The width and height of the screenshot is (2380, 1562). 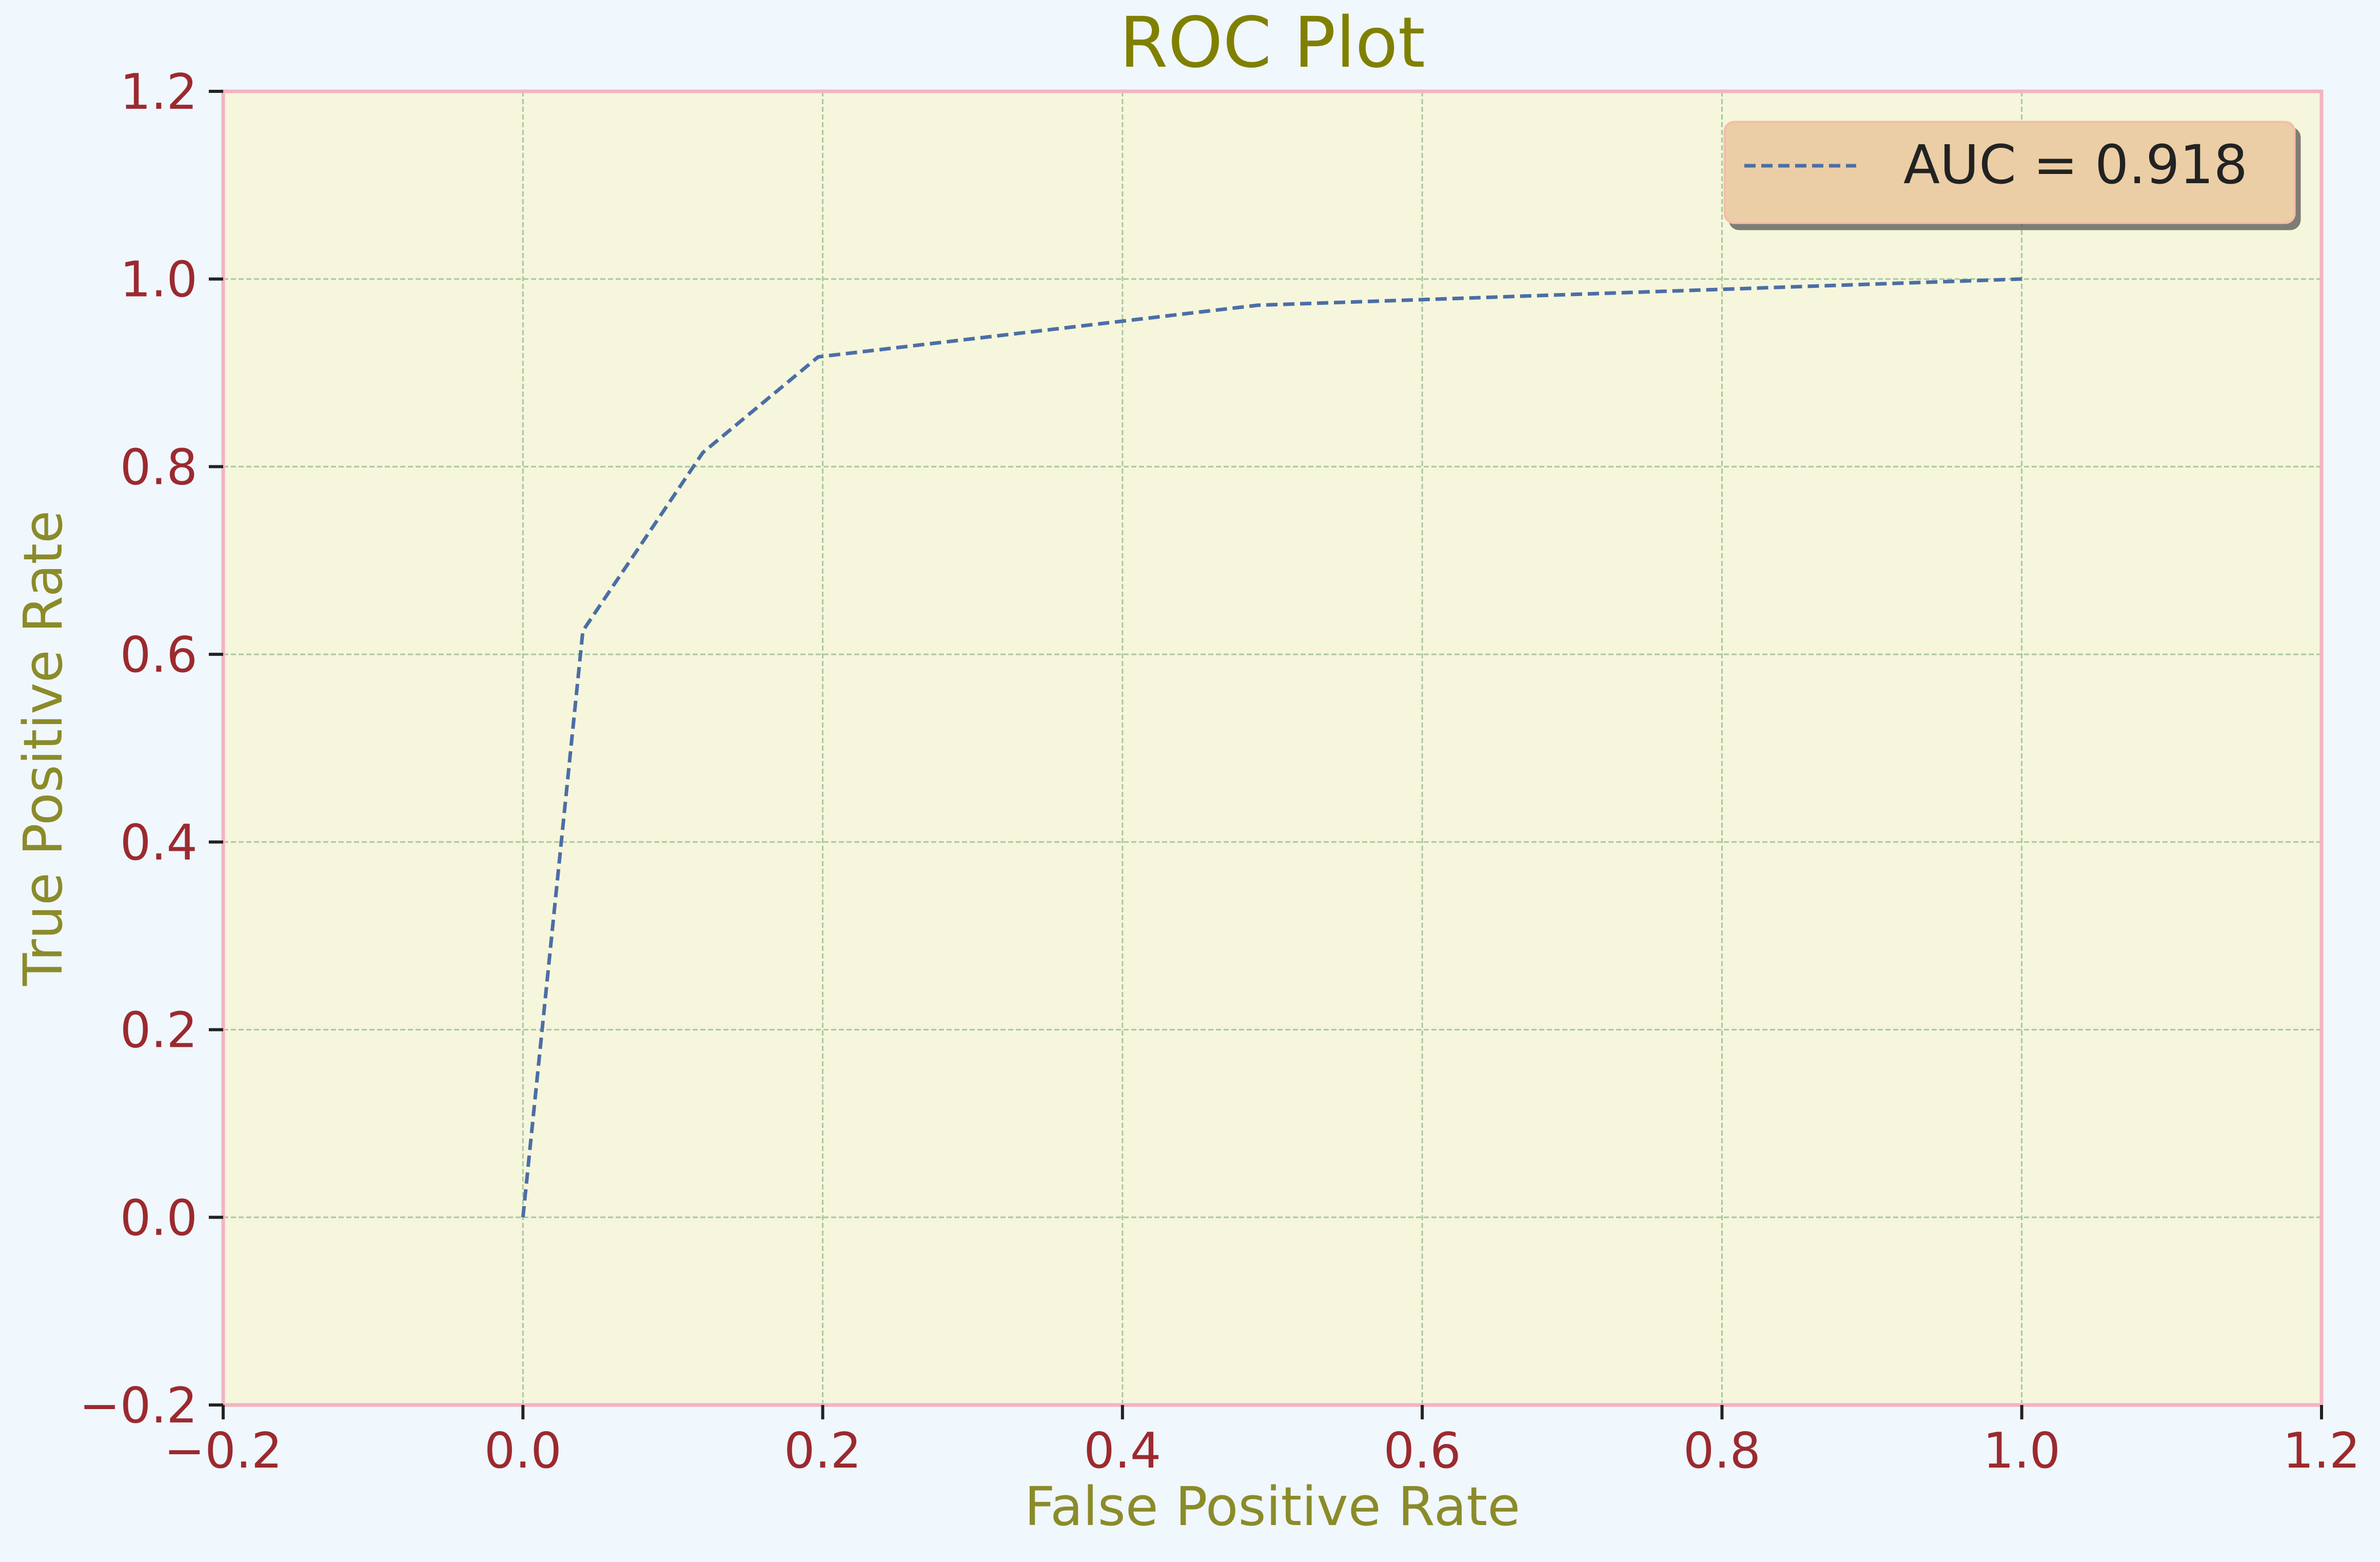 What do you see at coordinates (159, 1218) in the screenshot?
I see `y-tick-label: 0.0` at bounding box center [159, 1218].